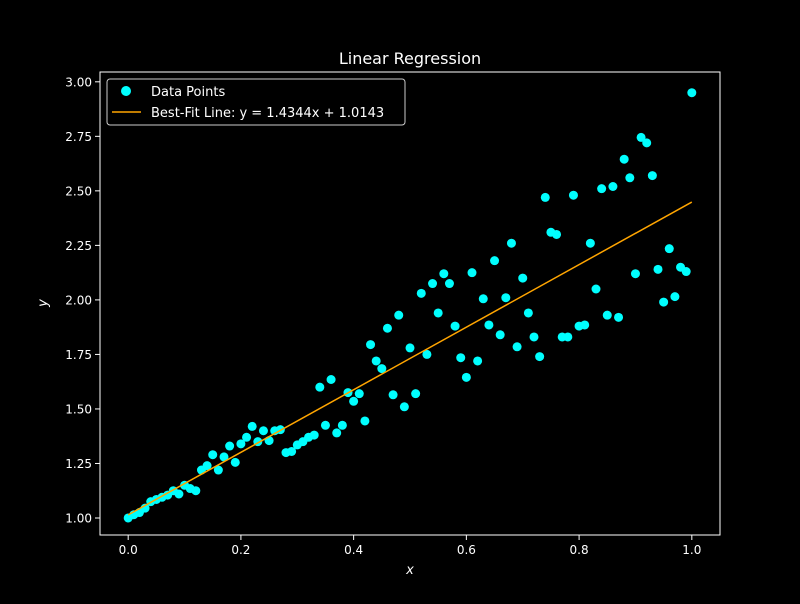 The width and height of the screenshot is (800, 604). Describe the element at coordinates (126, 91) in the screenshot. I see `legend-marker-data-points` at that location.